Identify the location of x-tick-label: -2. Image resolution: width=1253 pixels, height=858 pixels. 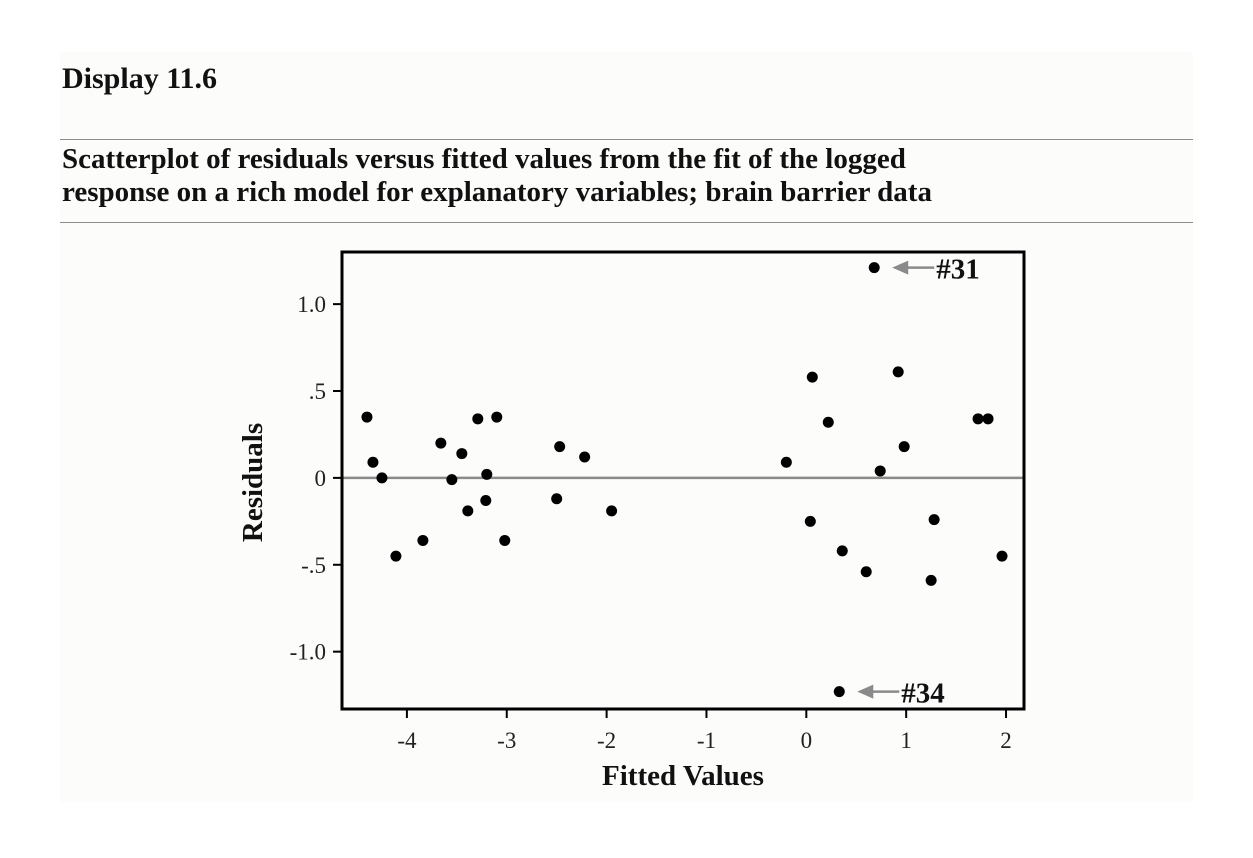
(606, 740).